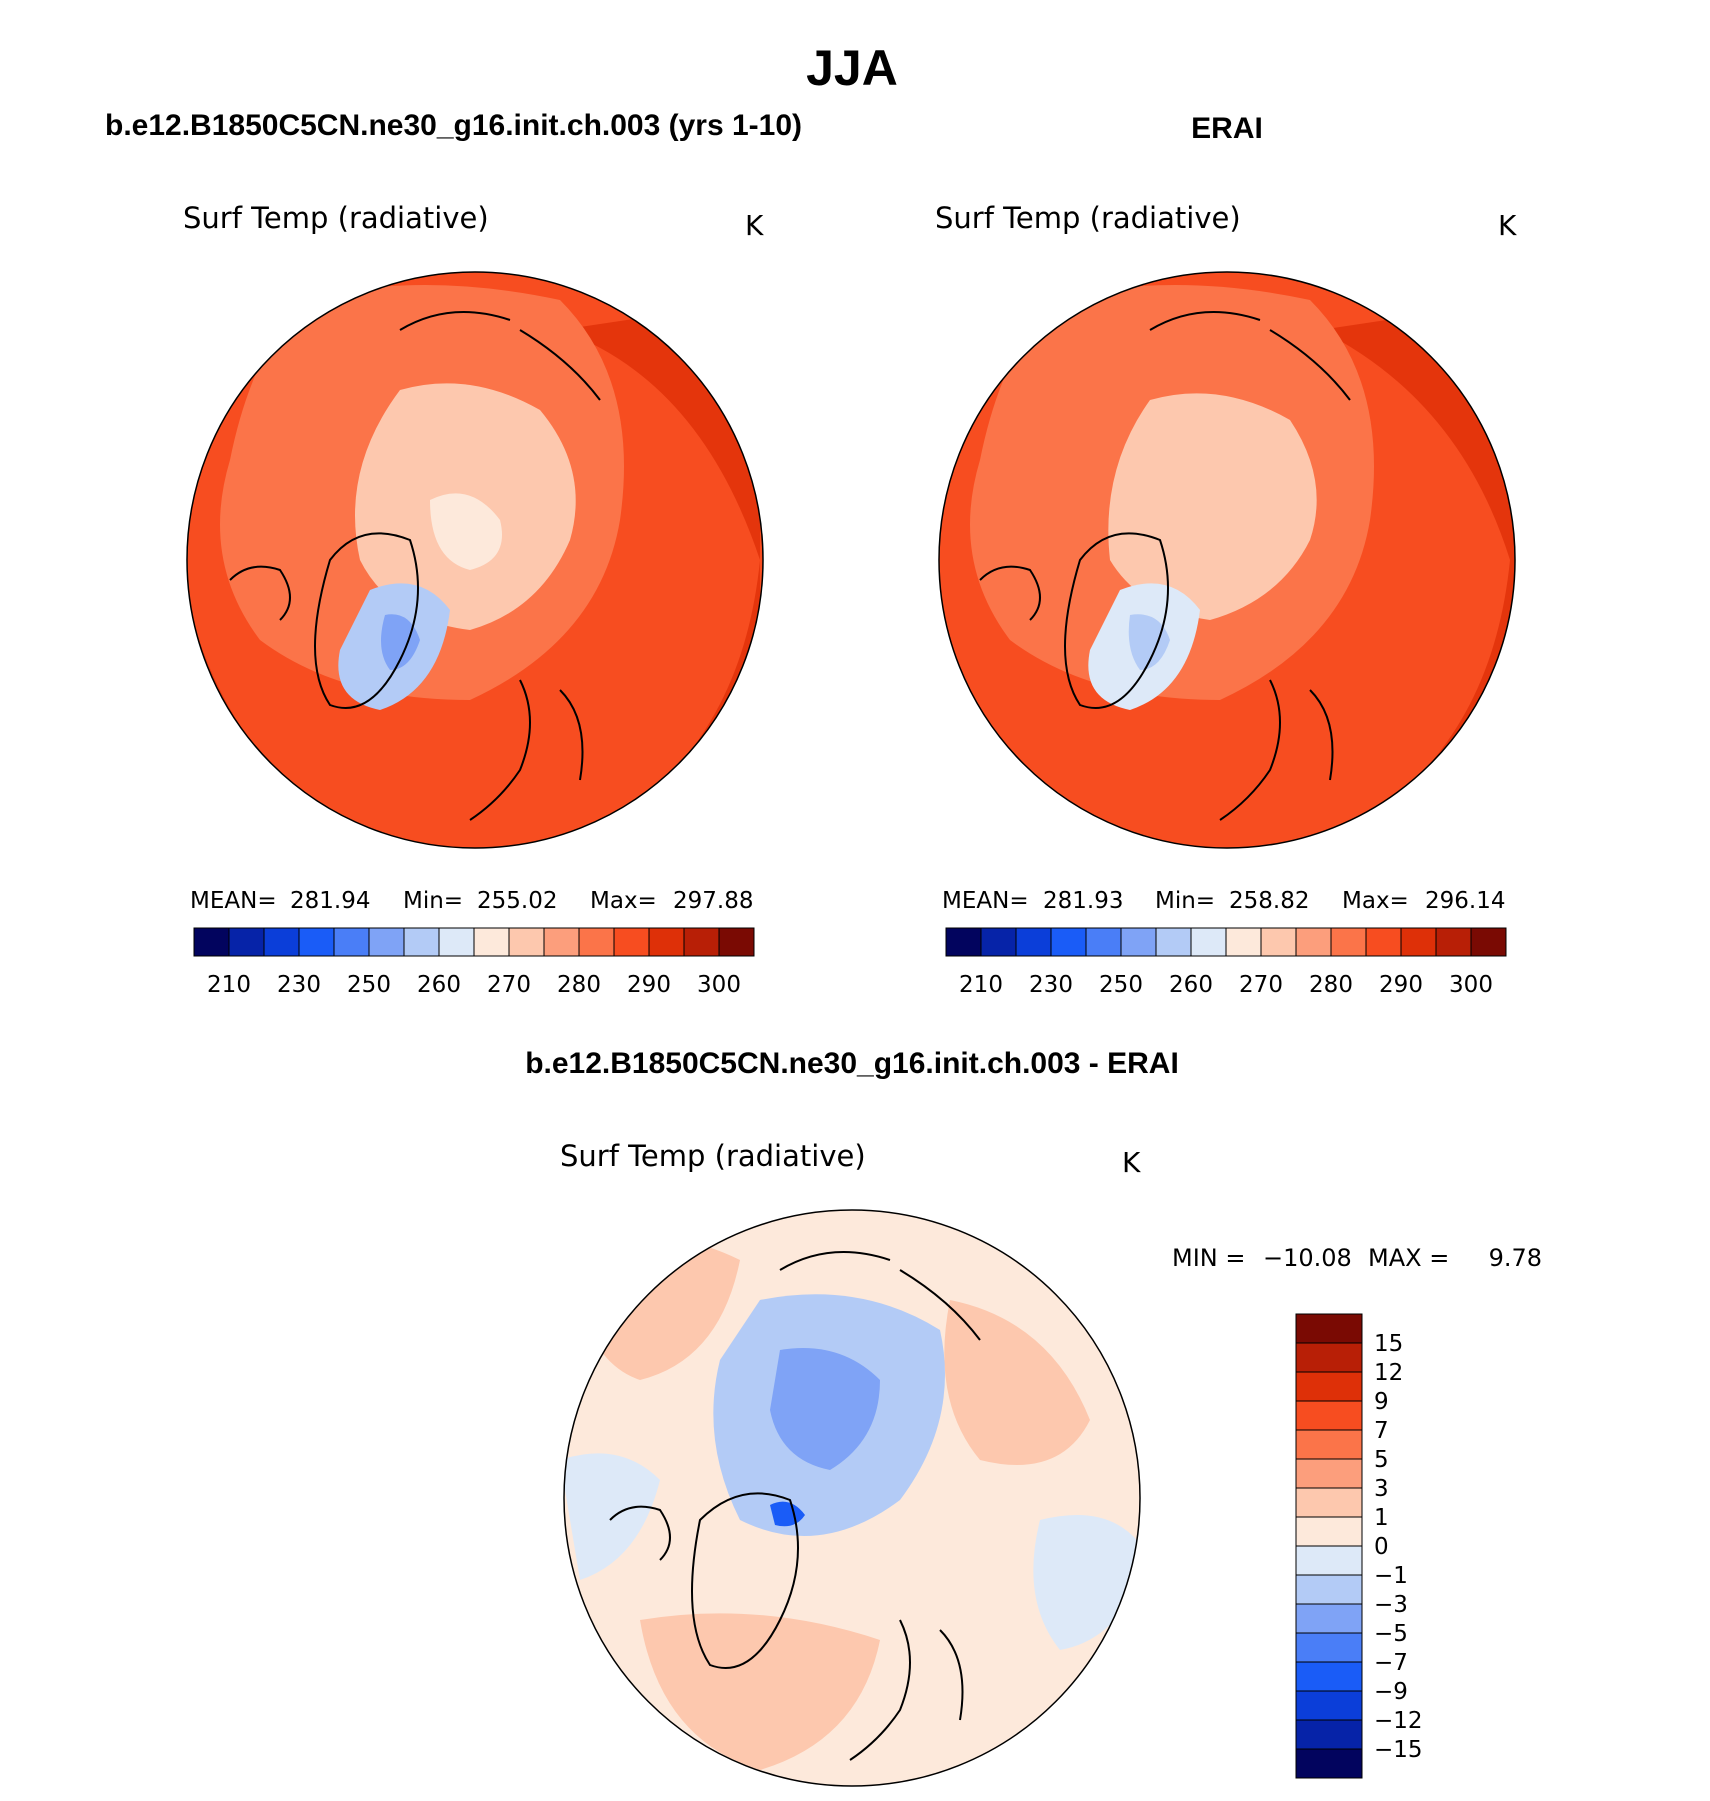 Image resolution: width=1710 pixels, height=1801 pixels. I want to click on coastline, so click(795, 1506).